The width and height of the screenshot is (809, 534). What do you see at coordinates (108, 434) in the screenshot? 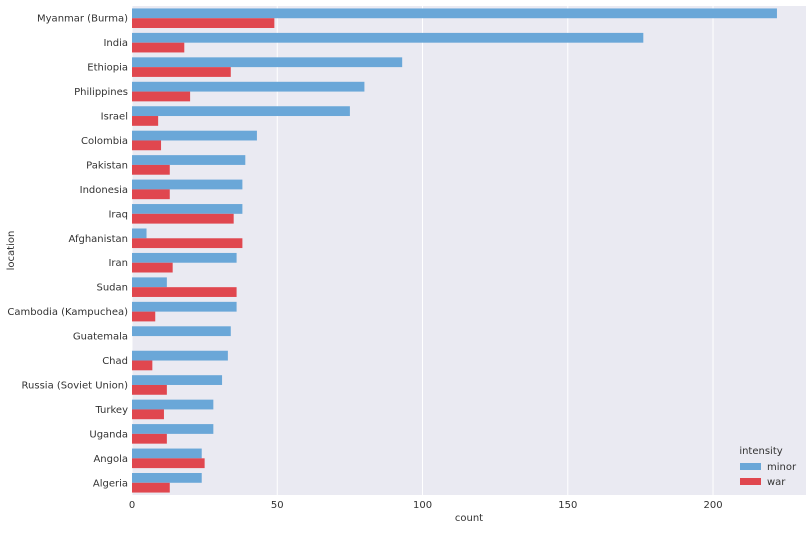
I see `y-tick-label: Uganda` at bounding box center [108, 434].